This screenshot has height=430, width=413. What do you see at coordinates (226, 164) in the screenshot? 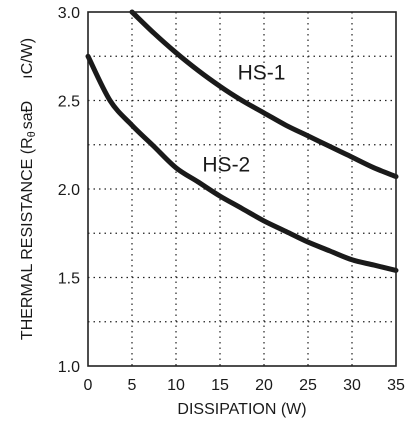
I see `series-label-hs-2: HS-2` at bounding box center [226, 164].